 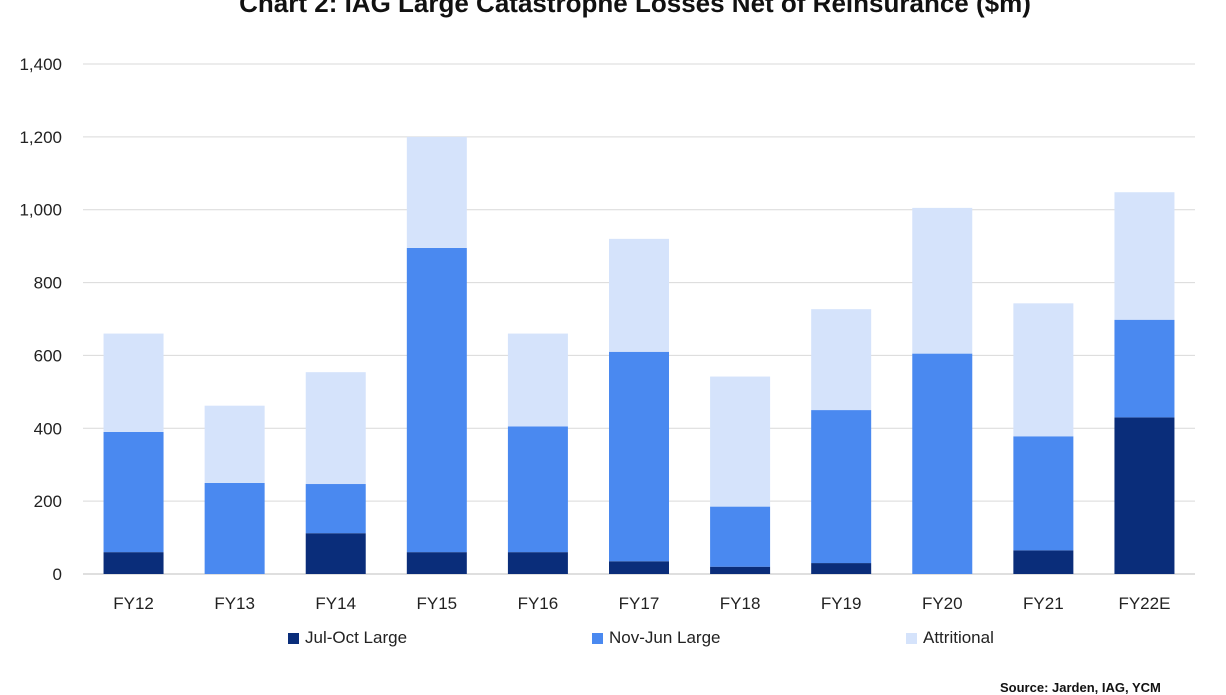 I want to click on y-tick-label: 0, so click(x=57, y=574).